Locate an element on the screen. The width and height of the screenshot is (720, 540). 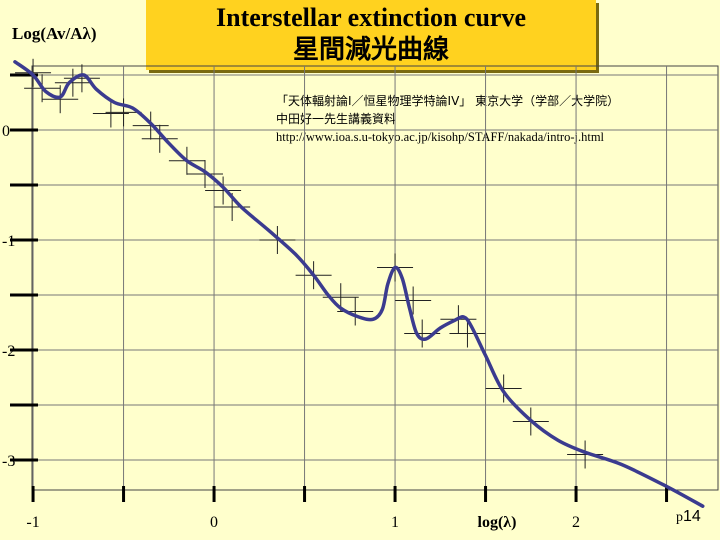
page-number-prefix: p is located at coordinates (679, 517).